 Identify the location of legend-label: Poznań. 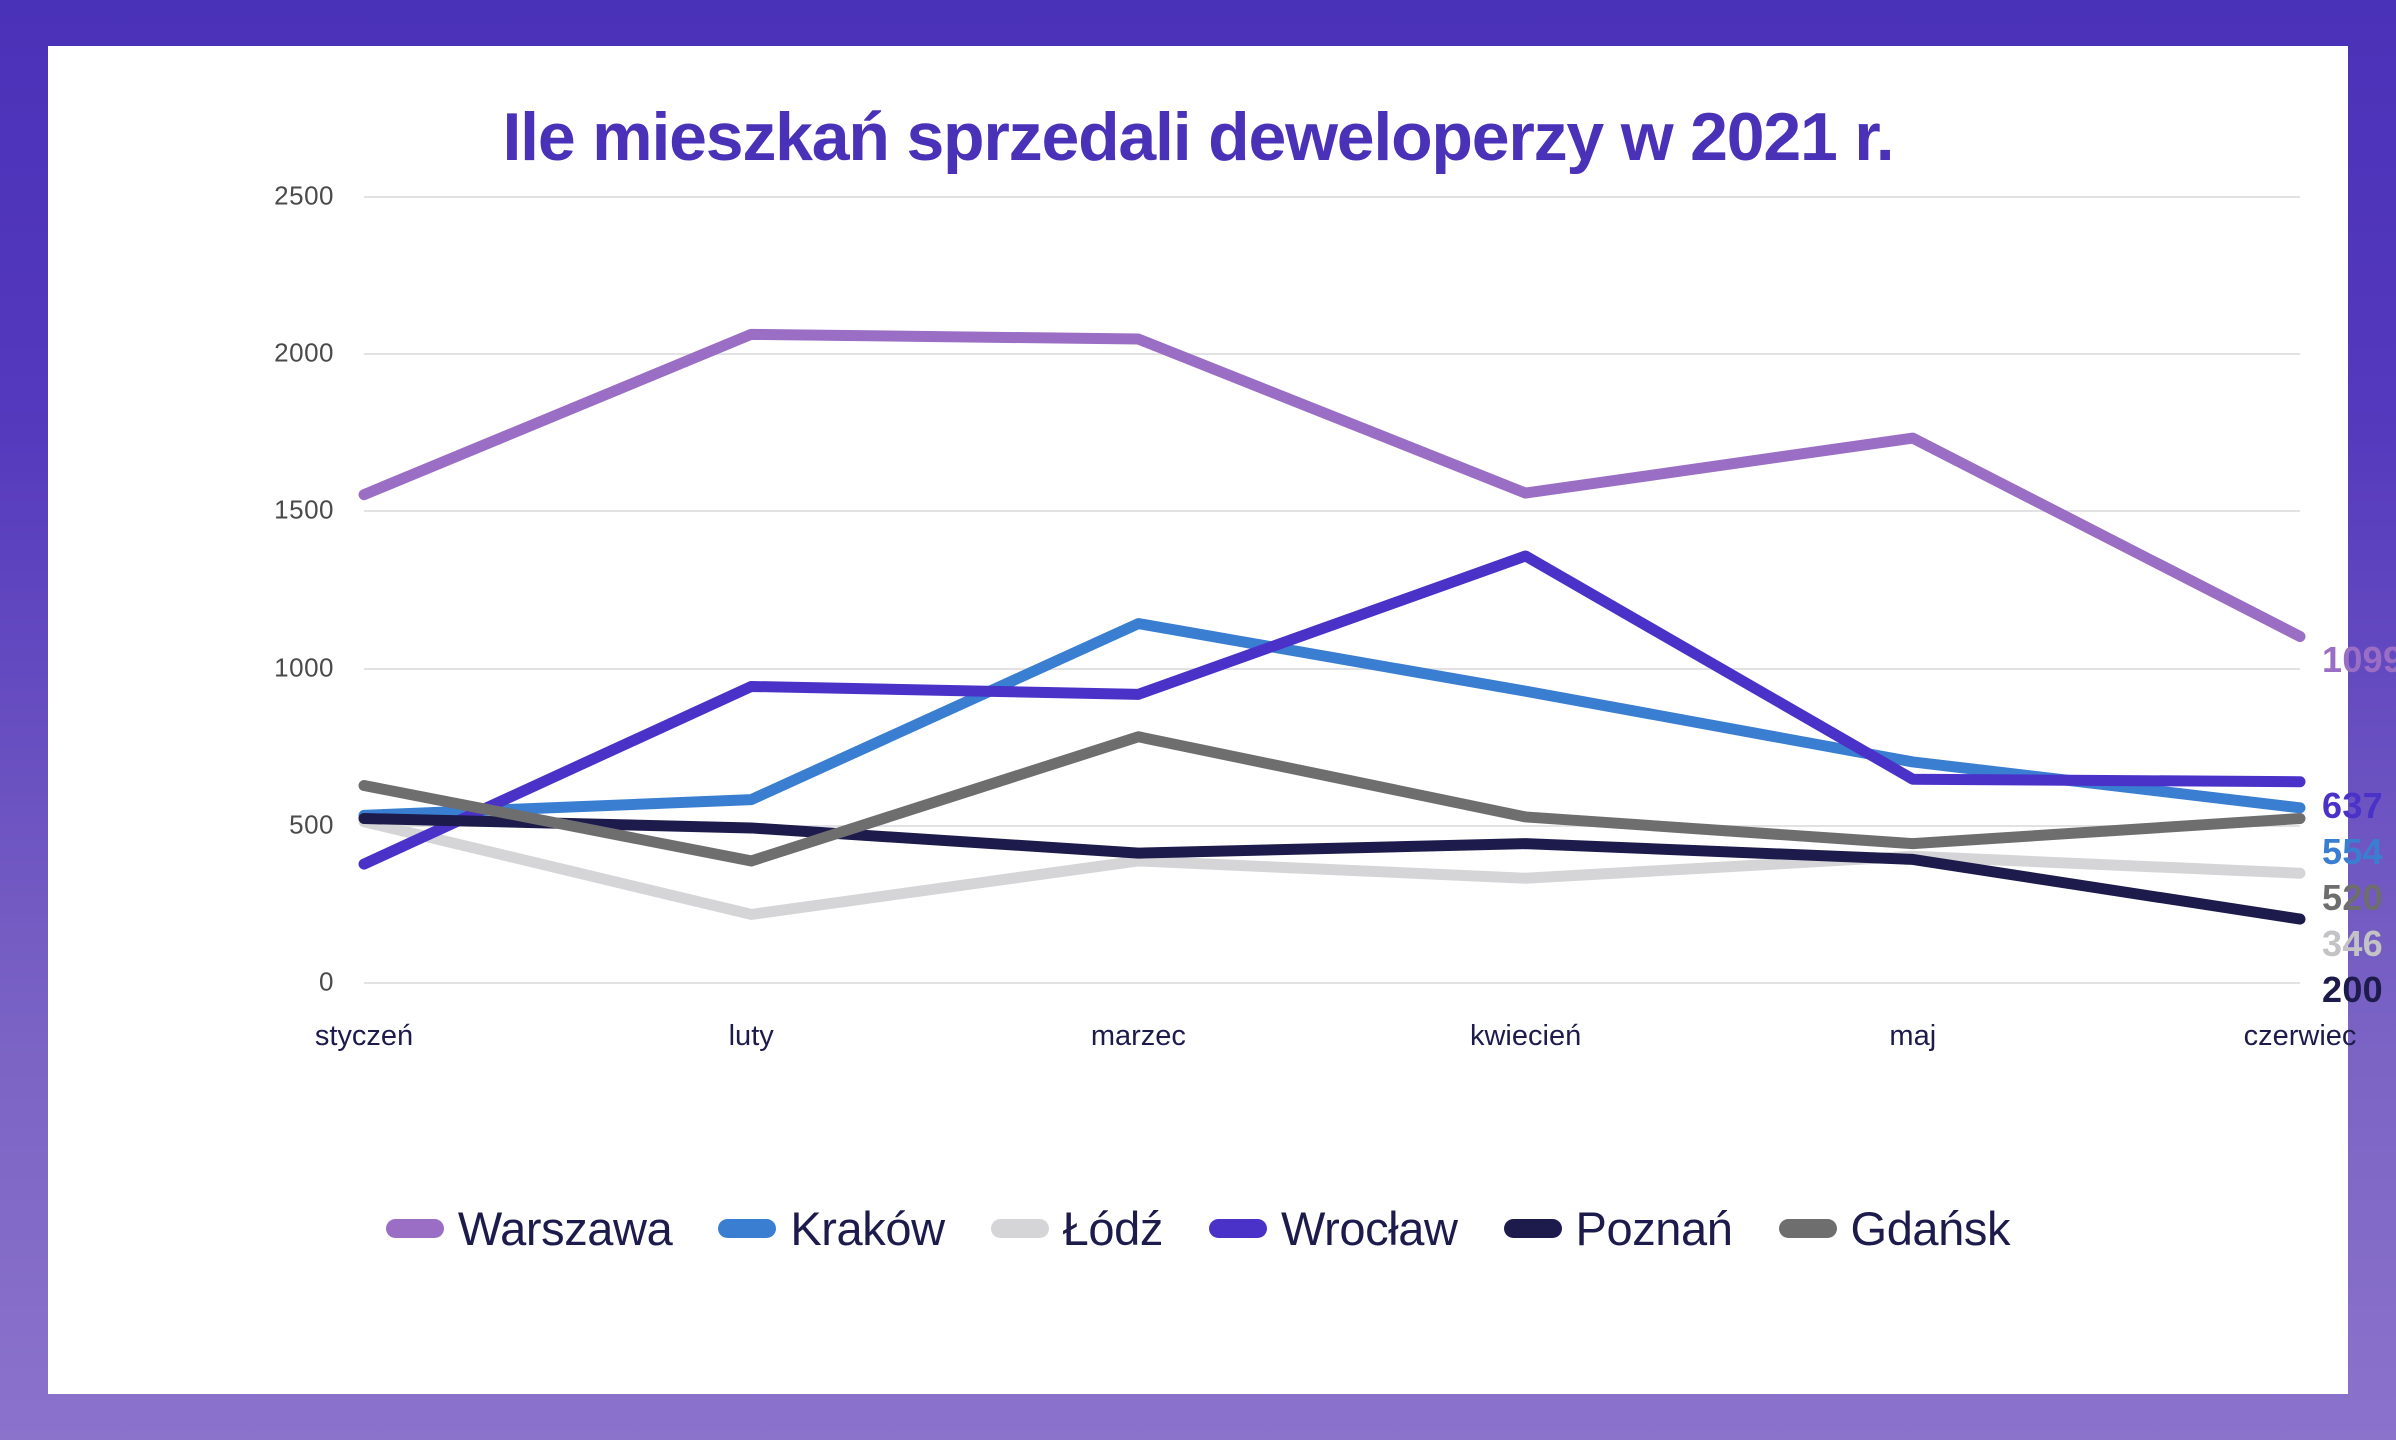
(1654, 1228).